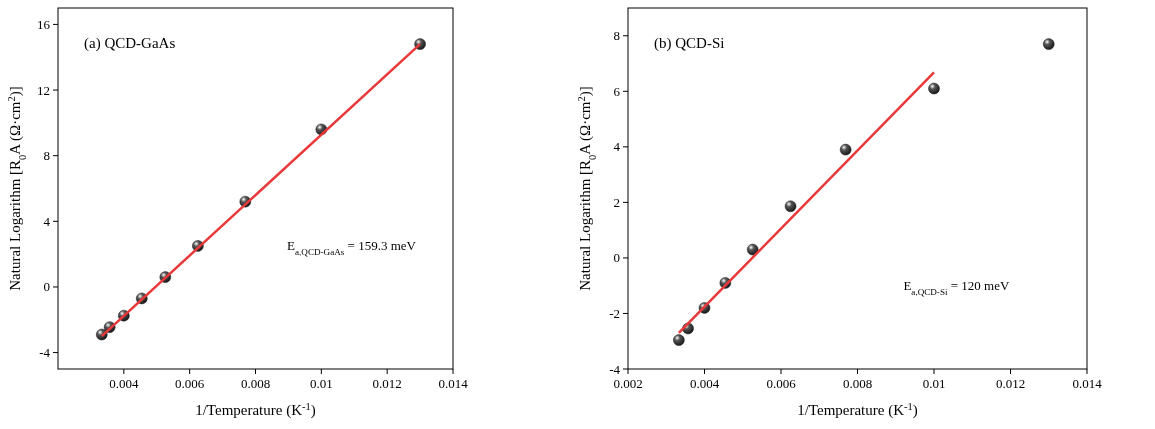 The image size is (1155, 429). What do you see at coordinates (628, 383) in the screenshot?
I see `x-tick-label: 0.002` at bounding box center [628, 383].